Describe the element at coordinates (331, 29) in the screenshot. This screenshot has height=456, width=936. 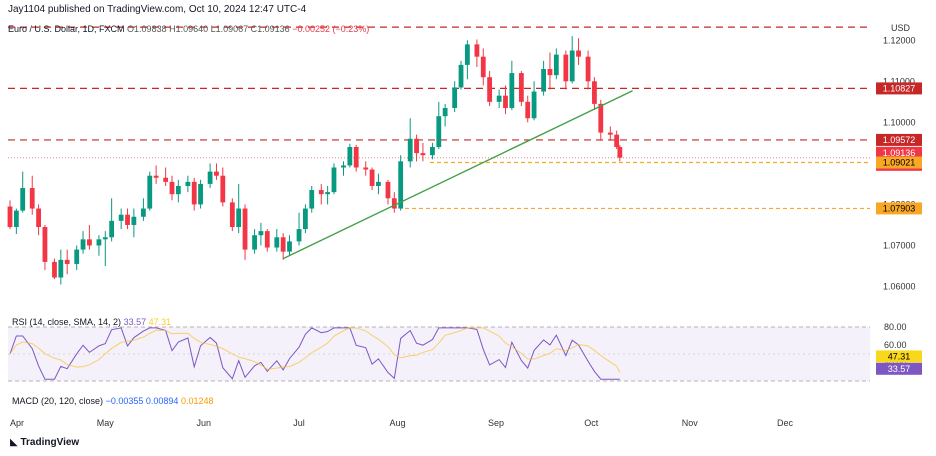
I see `price-change: −0.00252 (−0.23%)` at that location.